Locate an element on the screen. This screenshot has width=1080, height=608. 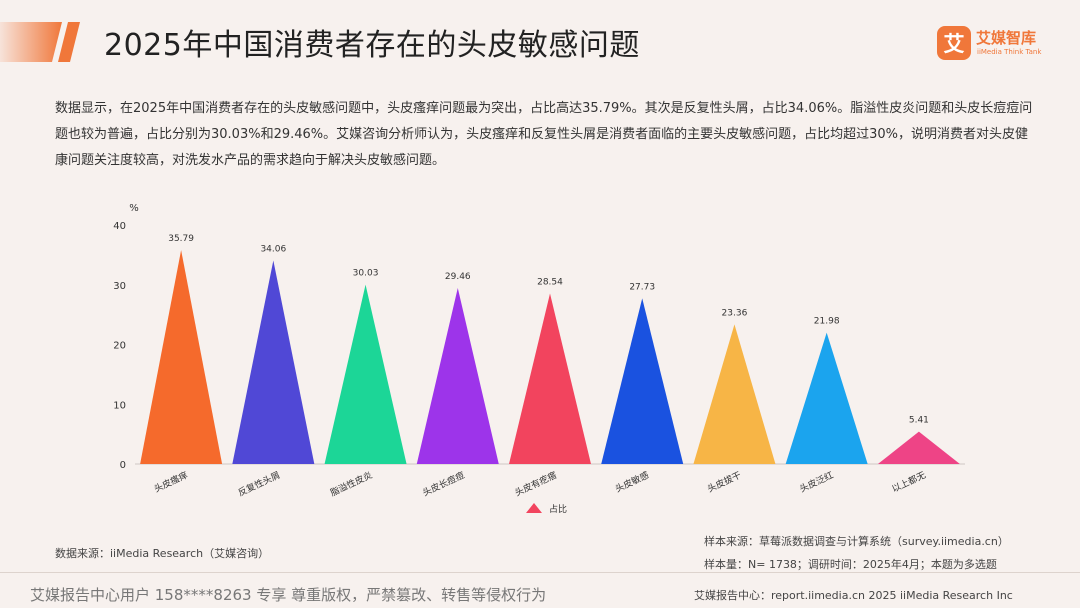
x-tick-label: 反复性头屑 is located at coordinates (259, 484).